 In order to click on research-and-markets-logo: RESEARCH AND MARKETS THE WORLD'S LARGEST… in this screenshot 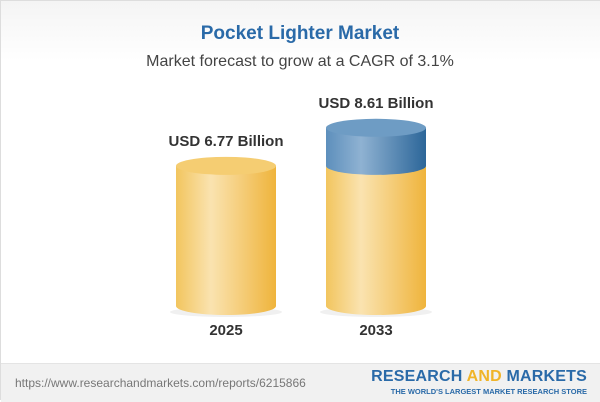, I will do `click(479, 382)`.